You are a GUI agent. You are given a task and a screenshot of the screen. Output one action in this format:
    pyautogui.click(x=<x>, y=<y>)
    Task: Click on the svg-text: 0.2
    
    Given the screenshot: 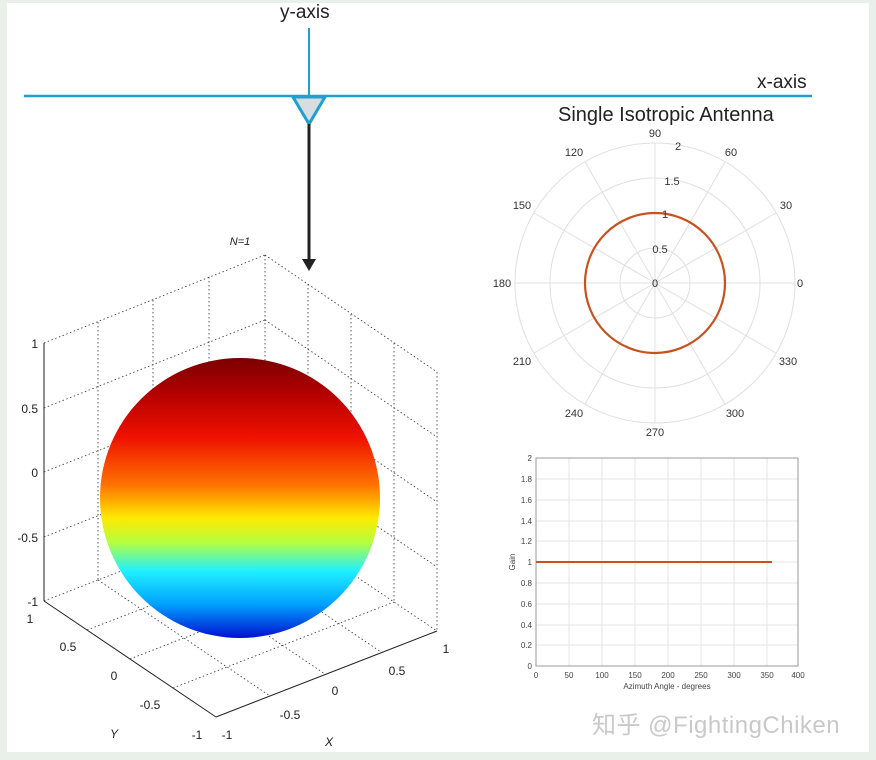 What is the action you would take?
    pyautogui.click(x=527, y=645)
    